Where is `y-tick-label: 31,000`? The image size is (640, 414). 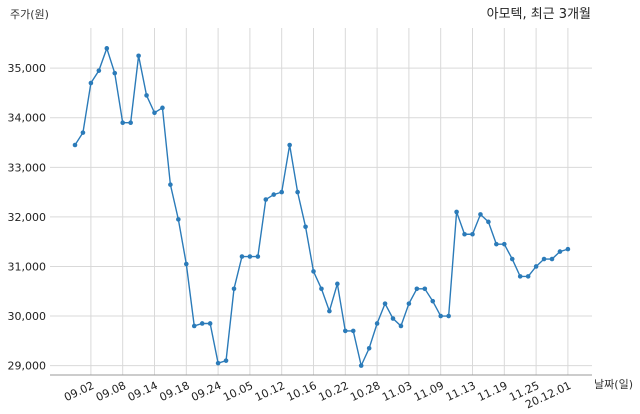
y-tick-label: 31,000 is located at coordinates (27, 266).